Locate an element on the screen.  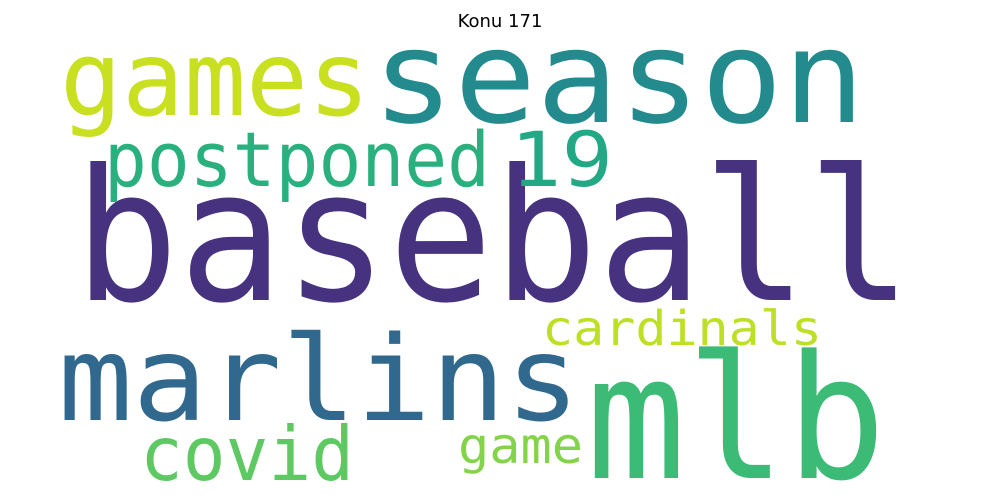
word-postponed: postponed is located at coordinates (297, 159).